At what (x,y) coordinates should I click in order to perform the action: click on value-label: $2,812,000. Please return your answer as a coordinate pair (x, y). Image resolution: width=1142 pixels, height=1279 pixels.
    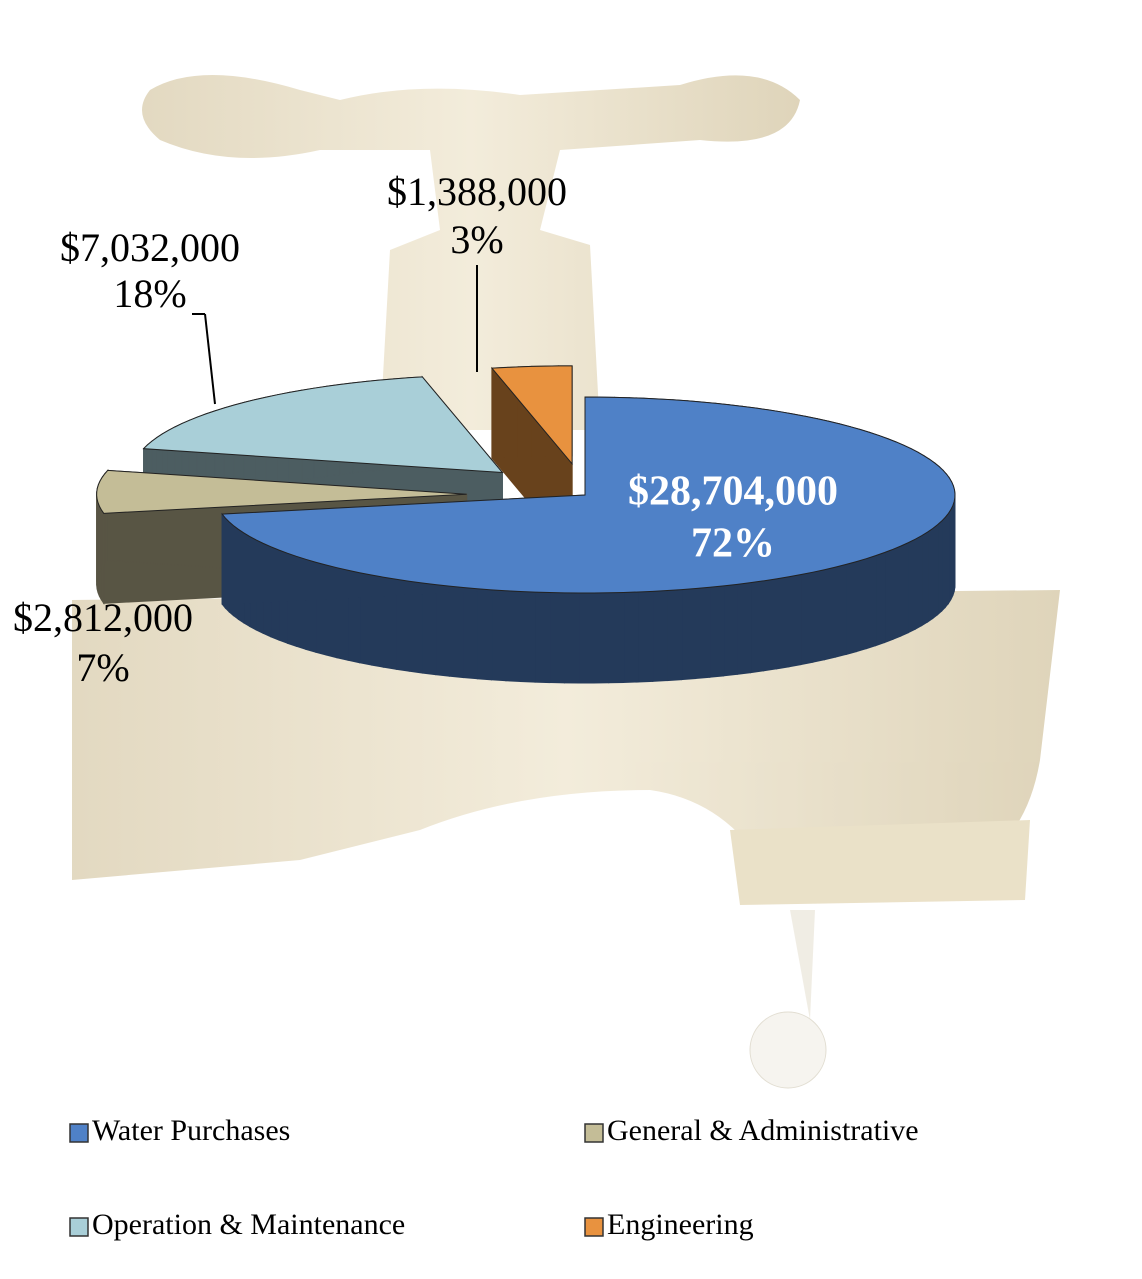
    Looking at the image, I should click on (103, 617).